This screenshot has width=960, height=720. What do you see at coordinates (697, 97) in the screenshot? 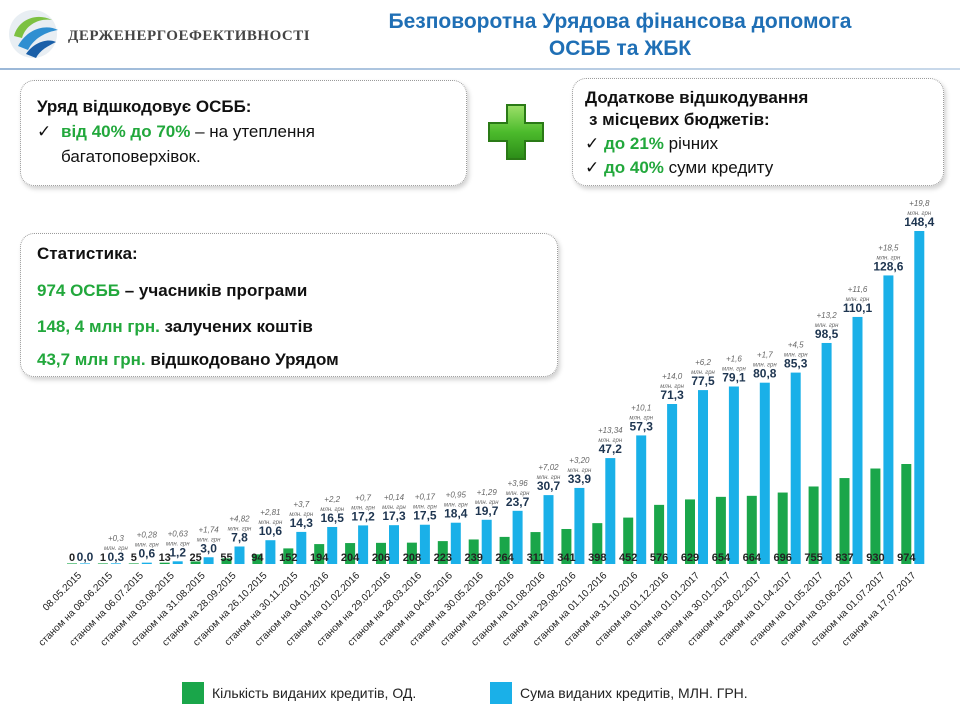
I see `local-heading-line1: Додаткове відшкодування` at bounding box center [697, 97].